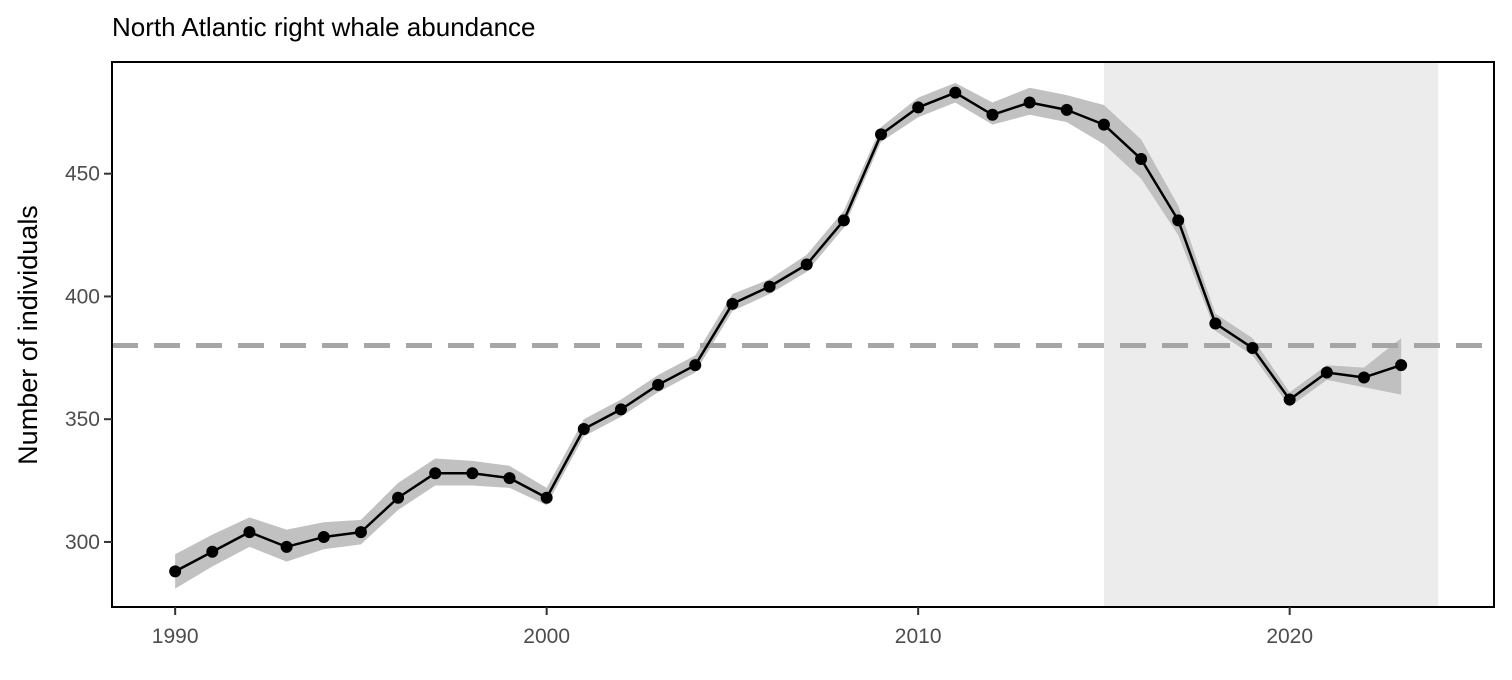  I want to click on y-tick-label: 450, so click(82, 174).